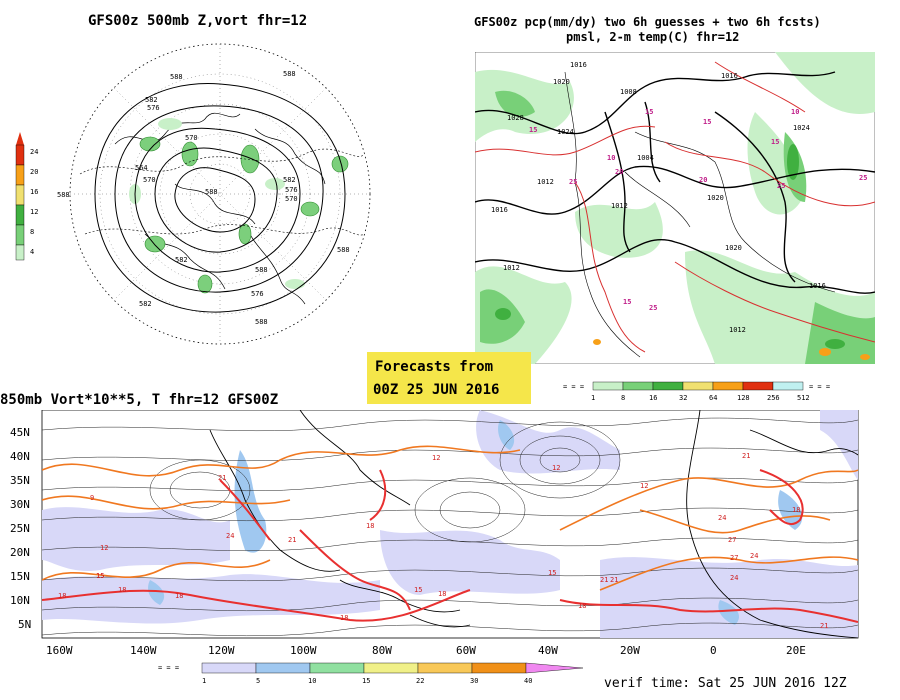 The height and width of the screenshot is (700, 900). I want to click on lon-label: 40W, so click(548, 650).